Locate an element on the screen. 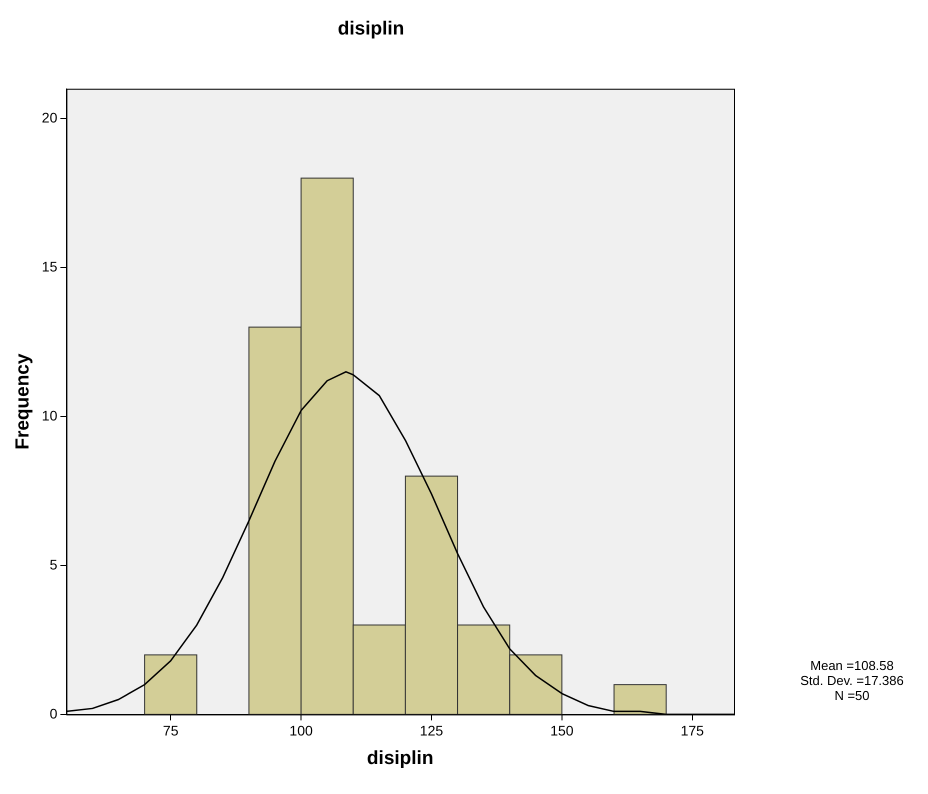 The height and width of the screenshot is (794, 928). x-tick-label: 125 is located at coordinates (432, 730).